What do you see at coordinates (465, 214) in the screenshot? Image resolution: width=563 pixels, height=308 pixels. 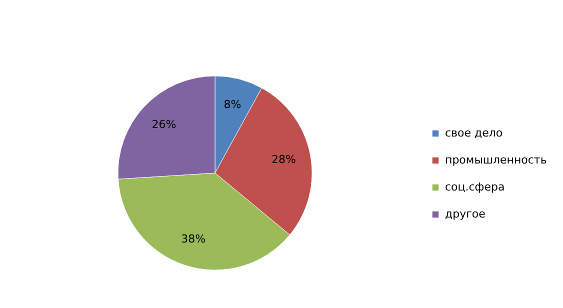 I see `legend-label: другое` at bounding box center [465, 214].